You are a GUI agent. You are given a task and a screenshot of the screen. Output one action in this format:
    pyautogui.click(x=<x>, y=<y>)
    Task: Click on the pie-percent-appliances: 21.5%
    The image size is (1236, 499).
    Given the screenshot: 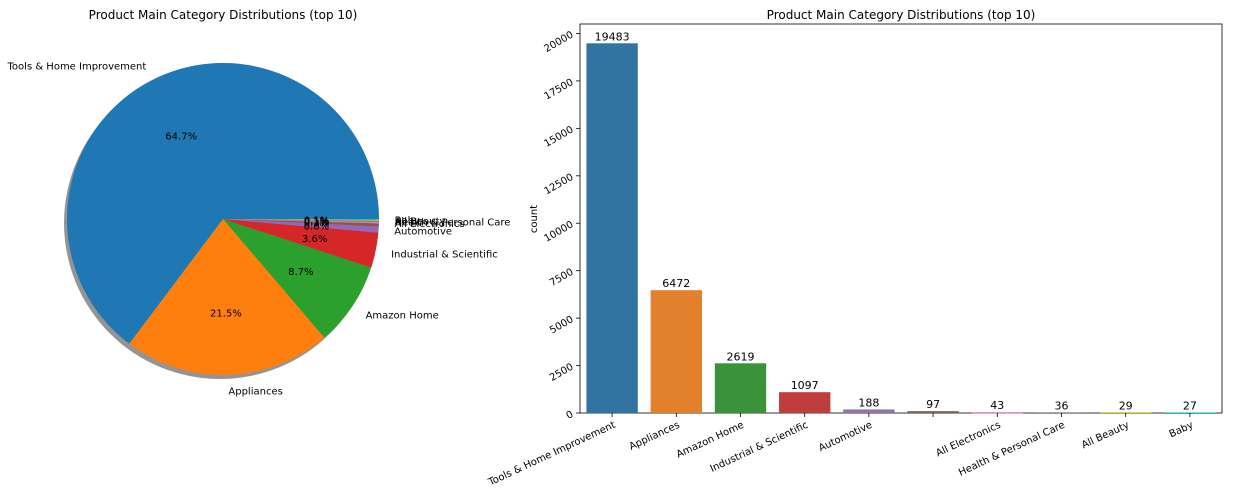 What is the action you would take?
    pyautogui.click(x=226, y=314)
    